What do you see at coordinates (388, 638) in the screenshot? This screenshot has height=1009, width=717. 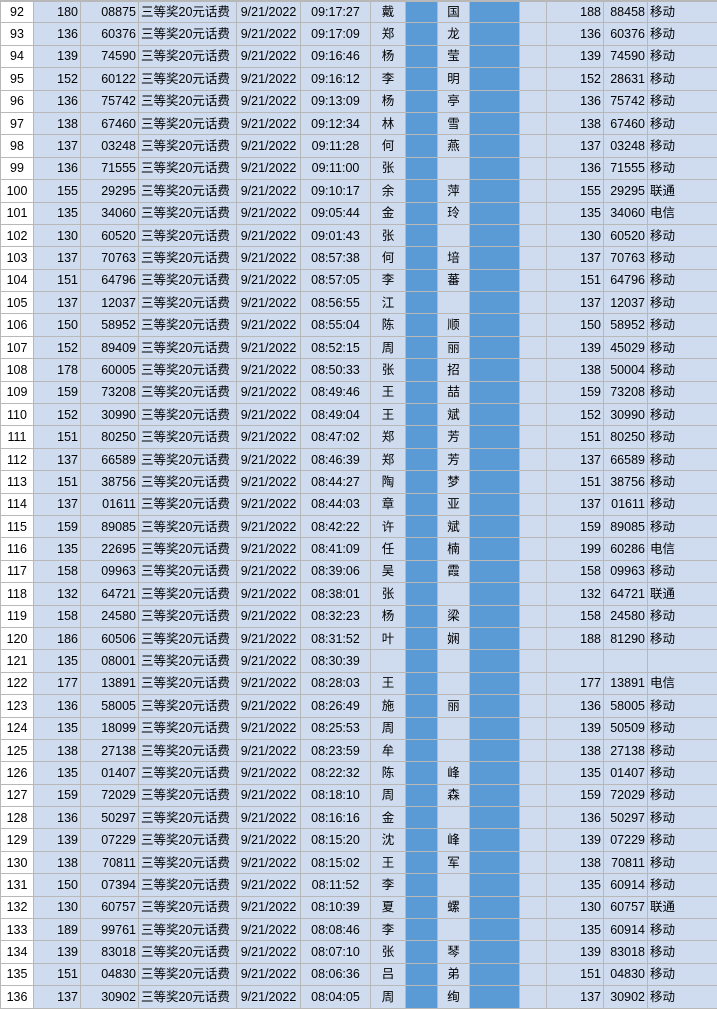 I see `cell-surname: 叶` at bounding box center [388, 638].